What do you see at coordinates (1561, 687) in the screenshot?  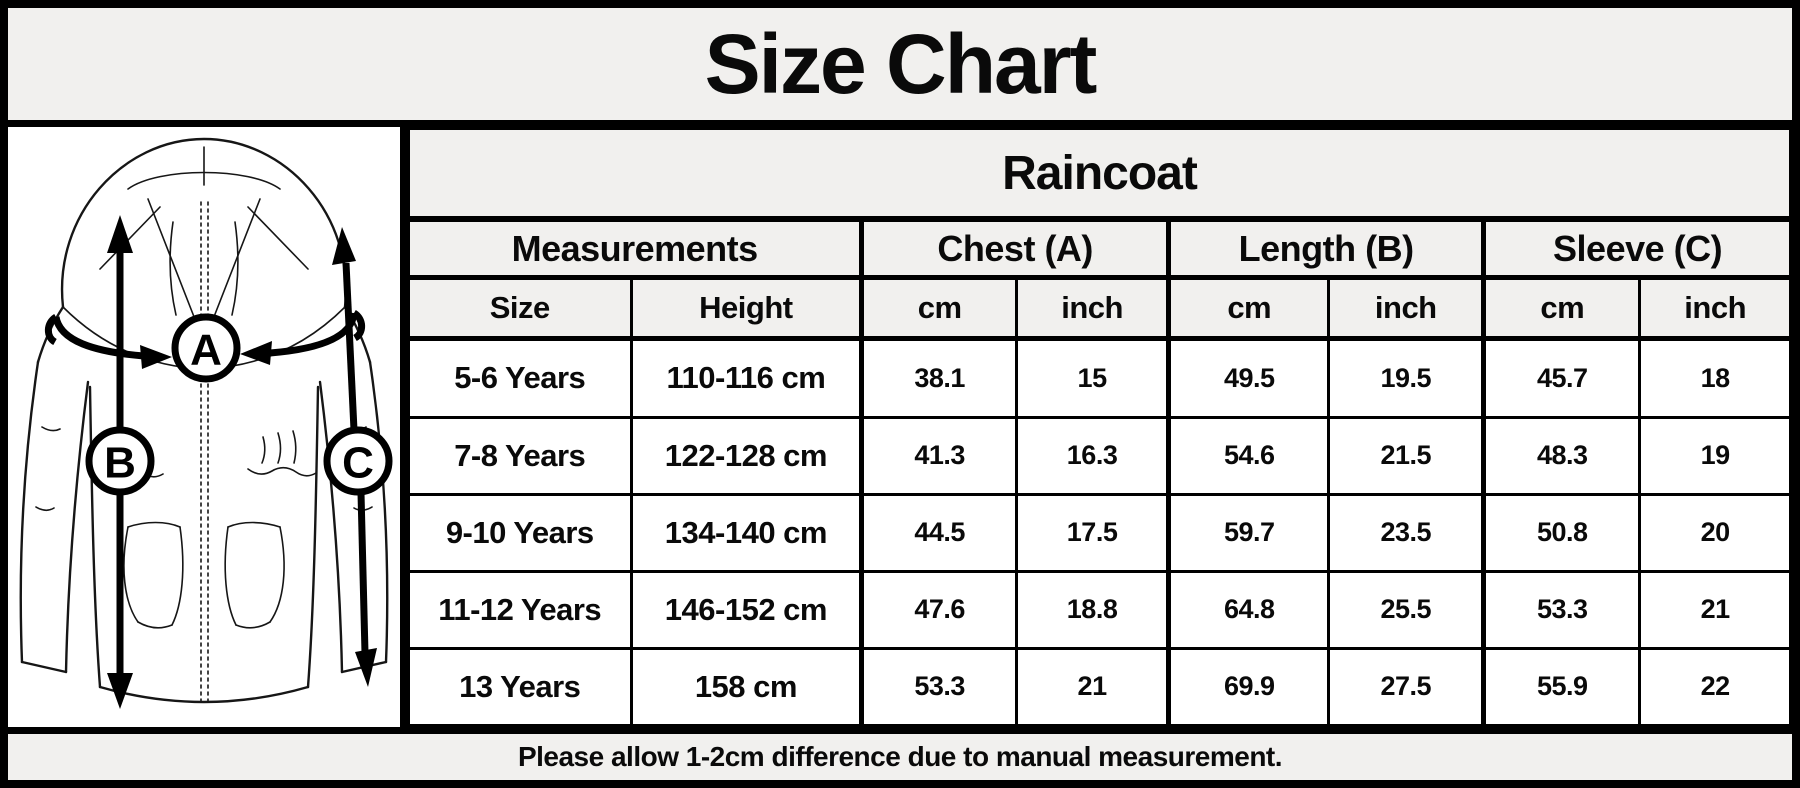 I see `cell-sleeve-cm: 55.9` at bounding box center [1561, 687].